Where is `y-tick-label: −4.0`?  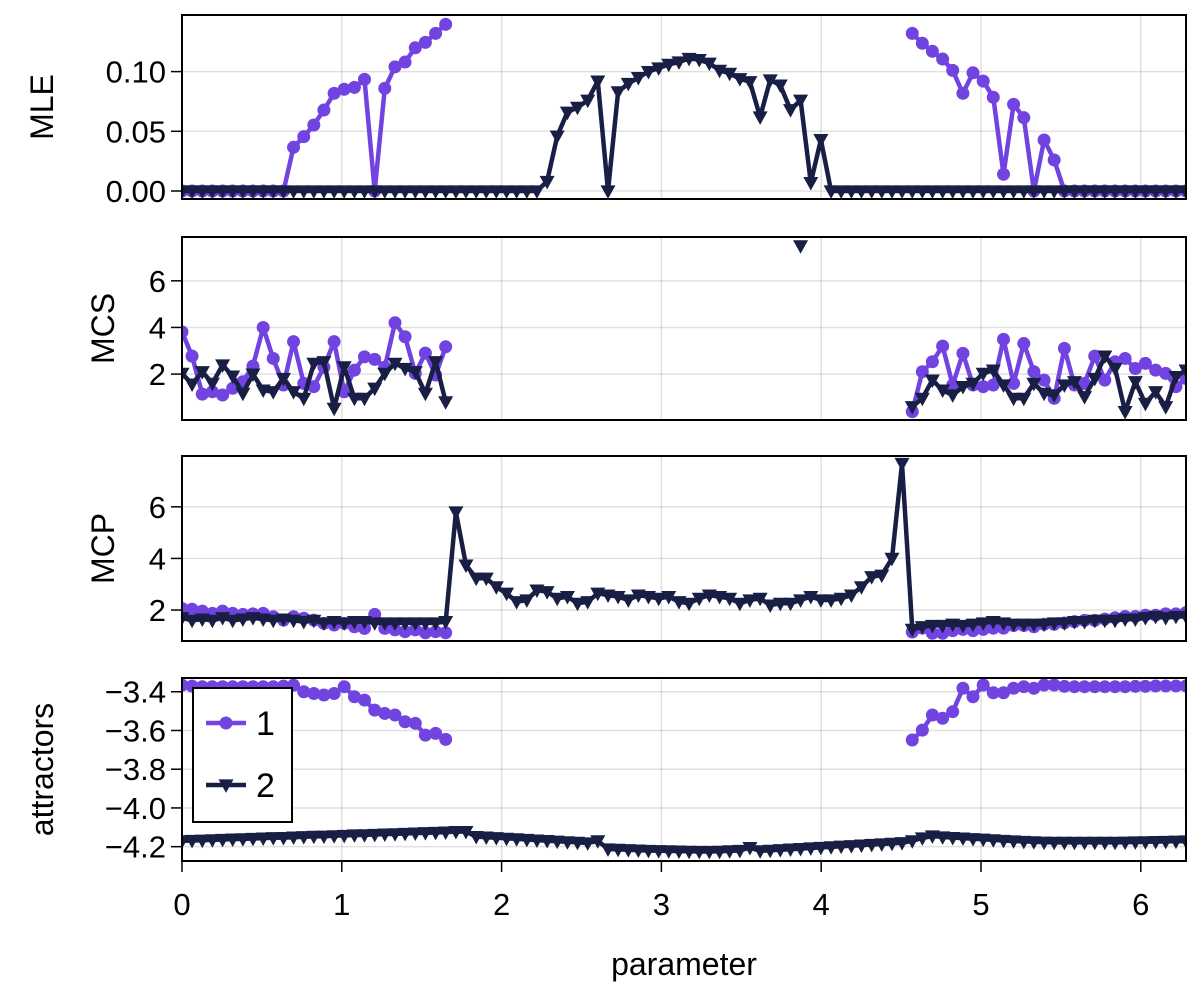
y-tick-label: −4.0 is located at coordinates (135, 808).